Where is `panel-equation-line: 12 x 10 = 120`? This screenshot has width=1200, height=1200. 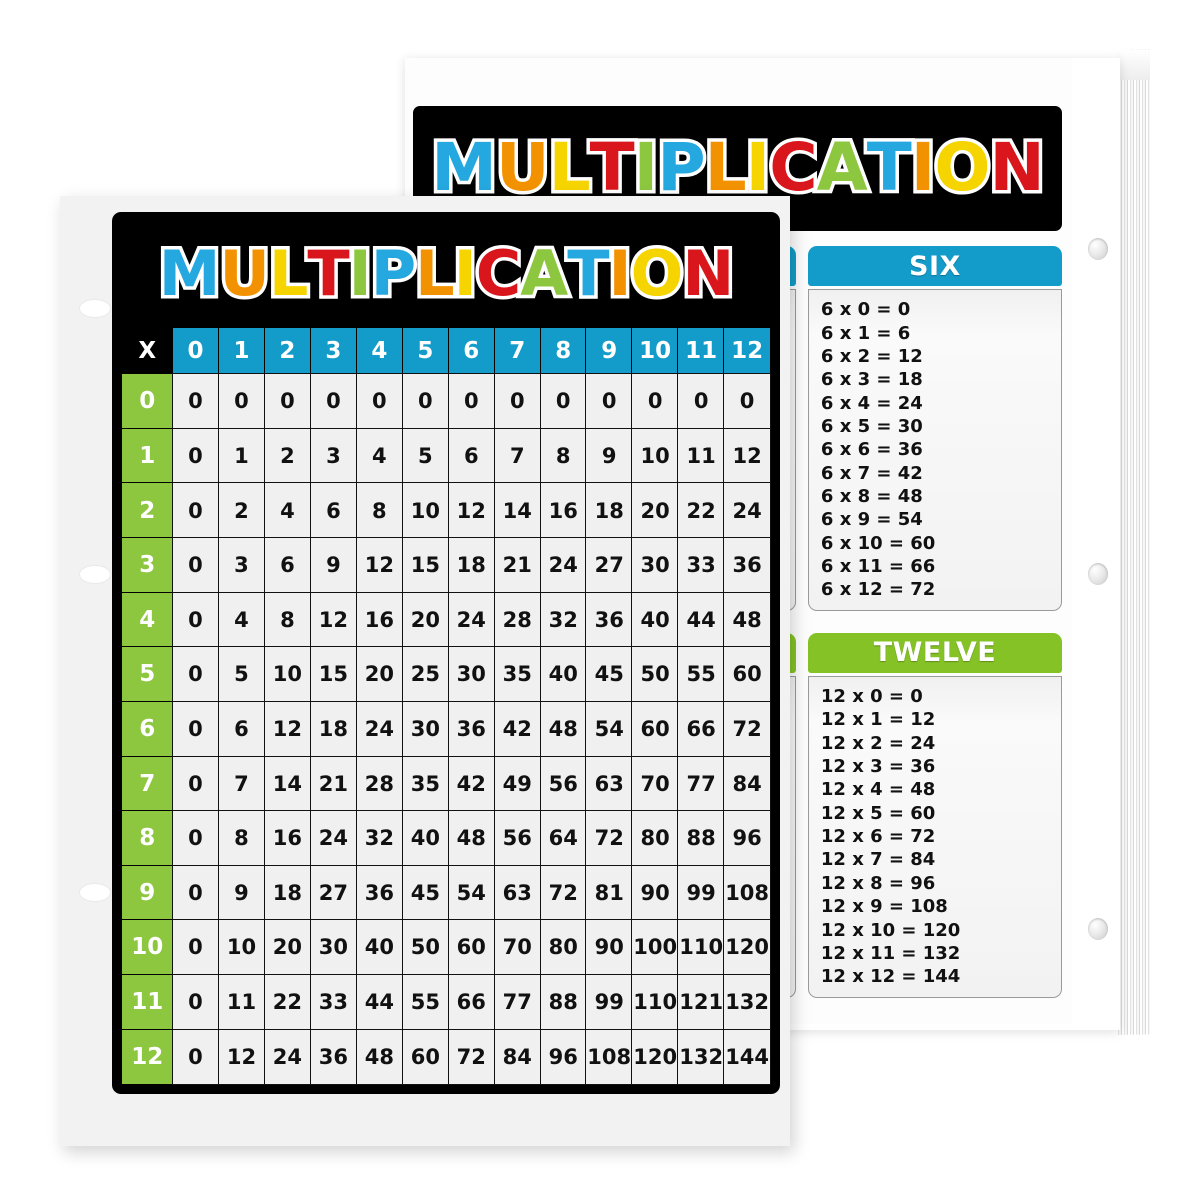 panel-equation-line: 12 x 10 = 120 is located at coordinates (890, 930).